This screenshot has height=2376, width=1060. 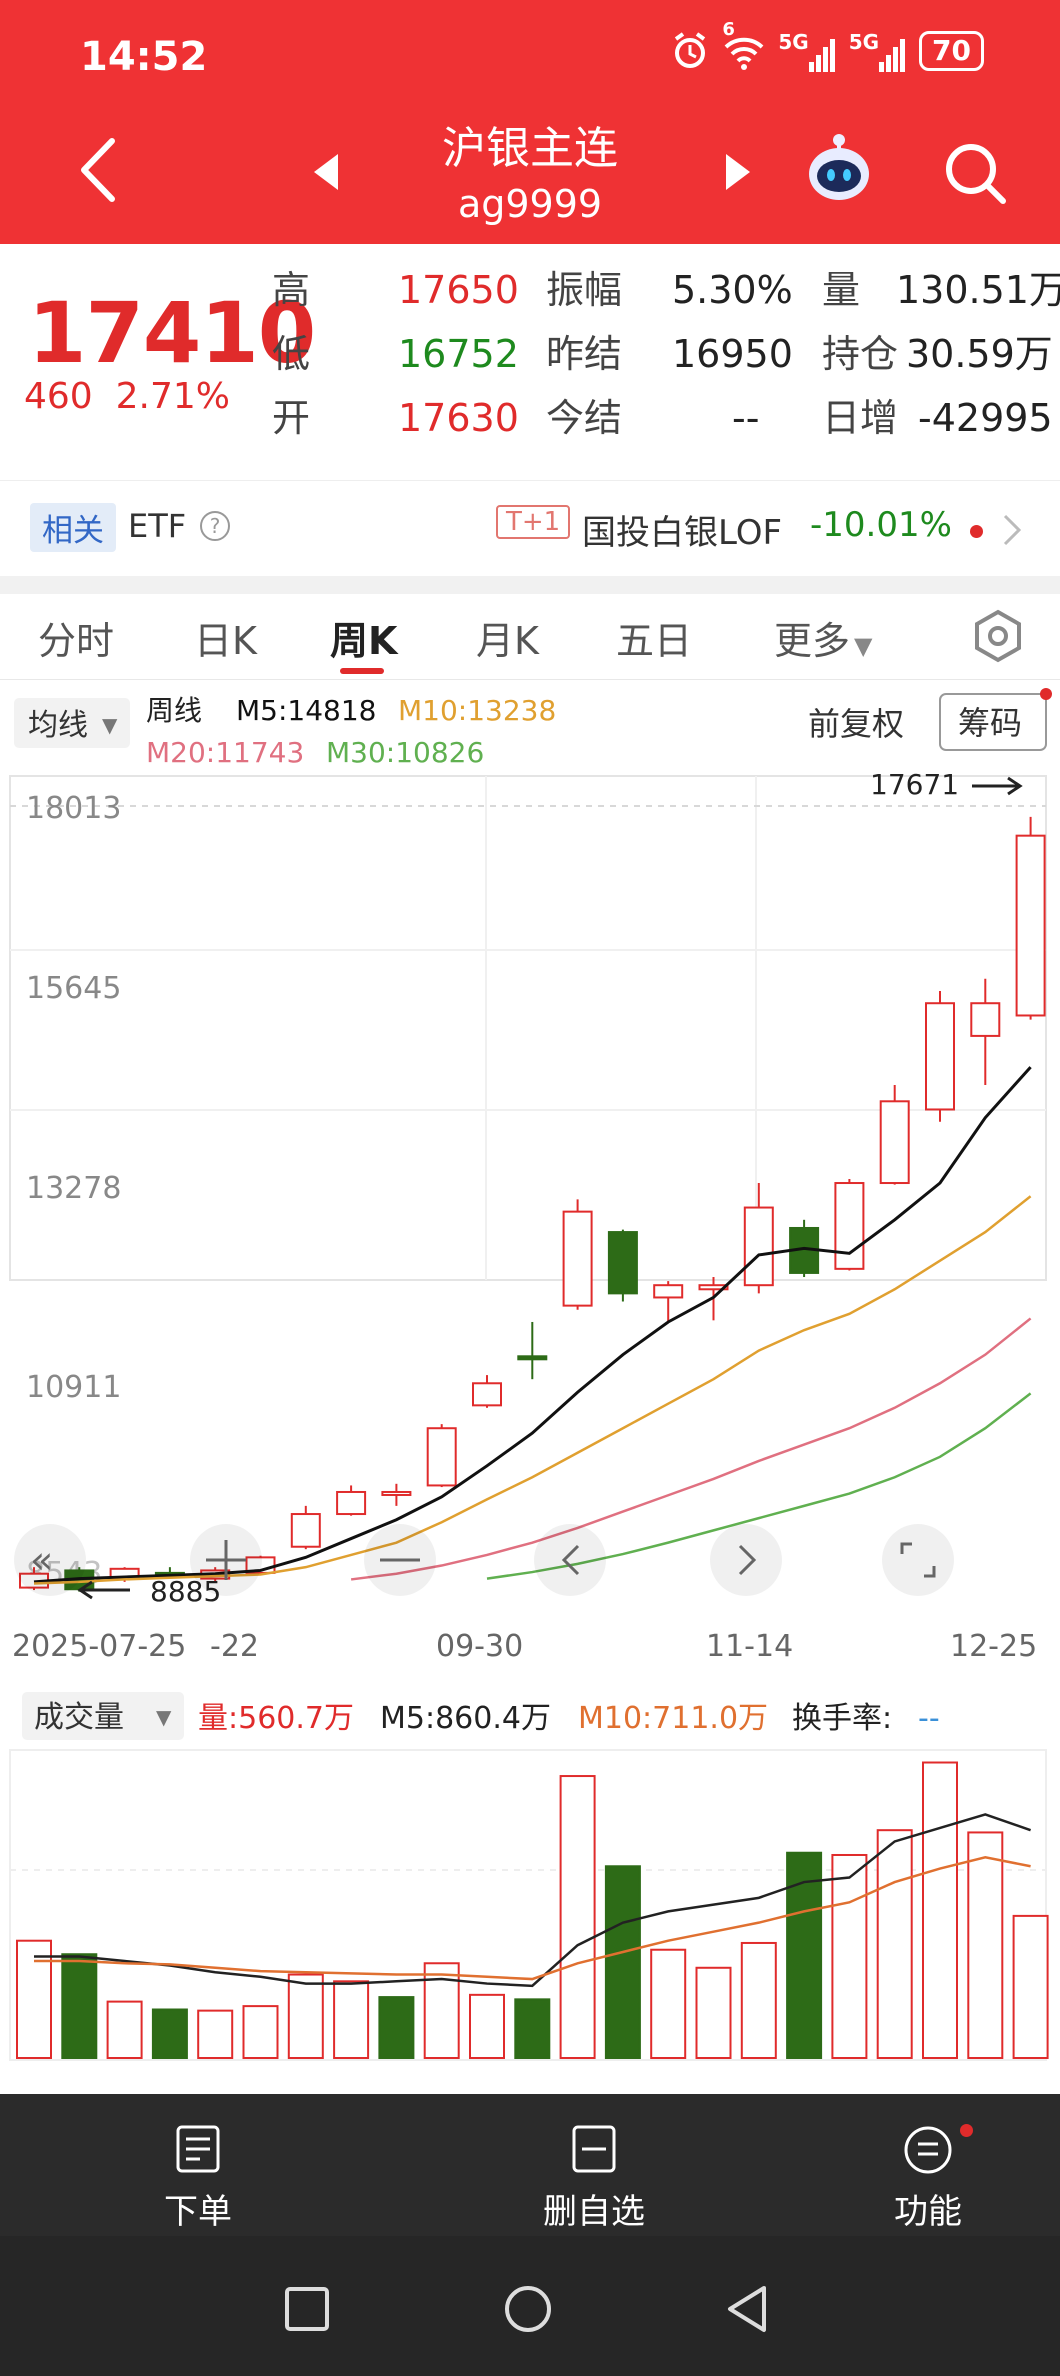 What do you see at coordinates (103, 1590) in the screenshot?
I see `arrow-left-icon` at bounding box center [103, 1590].